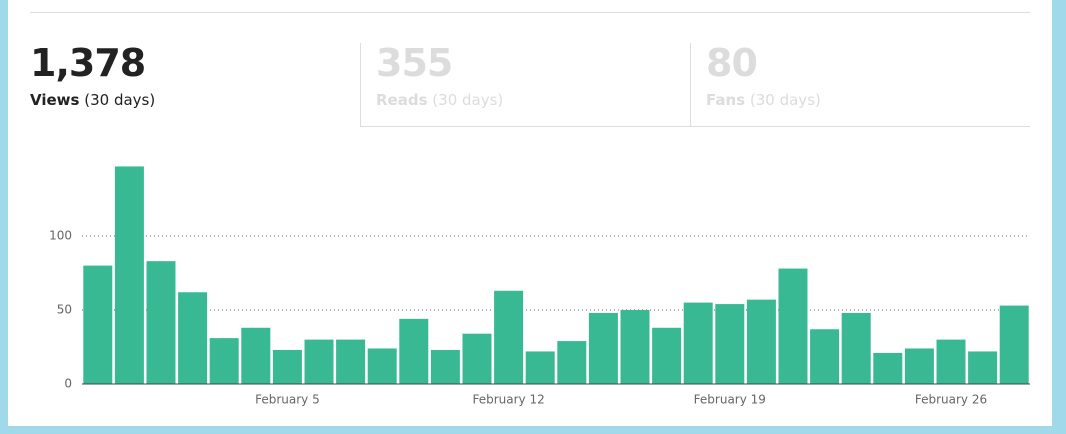 The image size is (1066, 434). Describe the element at coordinates (287, 400) in the screenshot. I see `x-tick-label: February 5` at that location.